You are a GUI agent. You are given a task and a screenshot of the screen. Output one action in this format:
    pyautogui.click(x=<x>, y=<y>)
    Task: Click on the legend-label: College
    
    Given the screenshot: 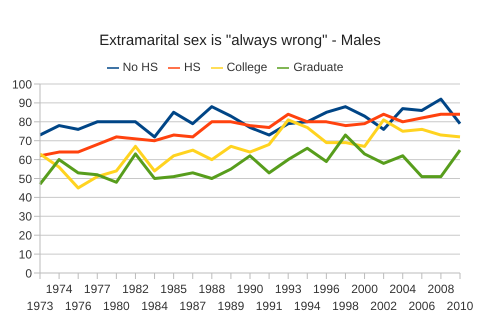 What is the action you would take?
    pyautogui.click(x=247, y=67)
    